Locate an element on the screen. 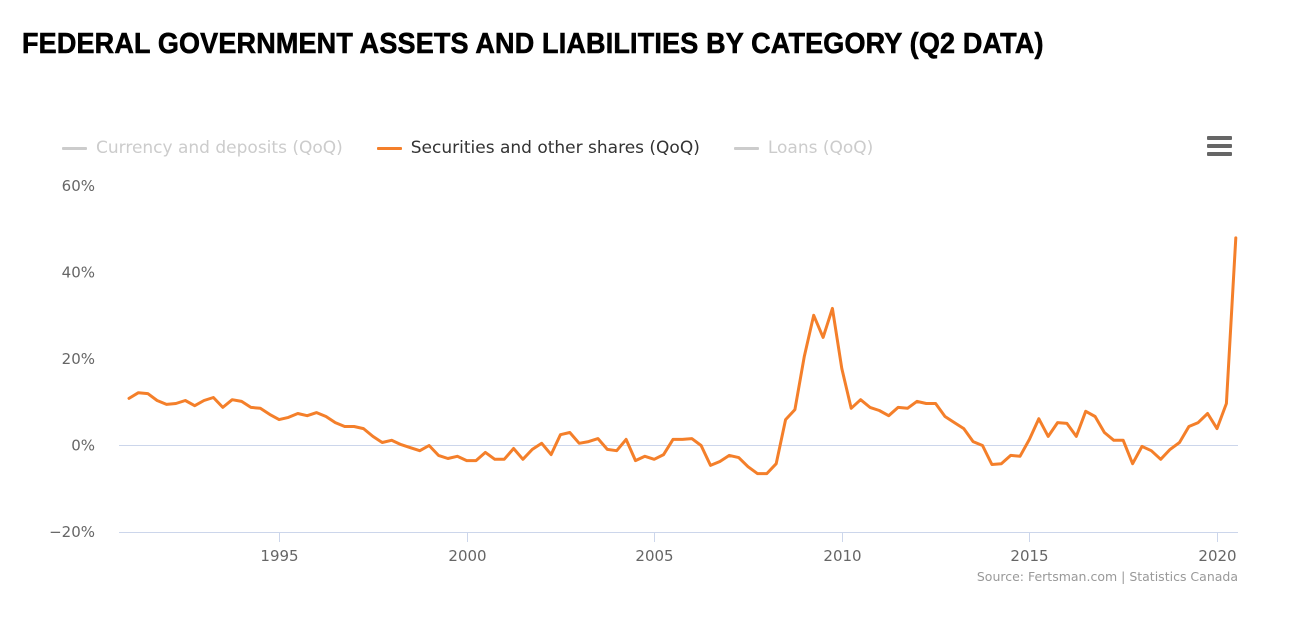 The image size is (1300, 622). legend-item-loans: Loans (QoQ) is located at coordinates (803, 148).